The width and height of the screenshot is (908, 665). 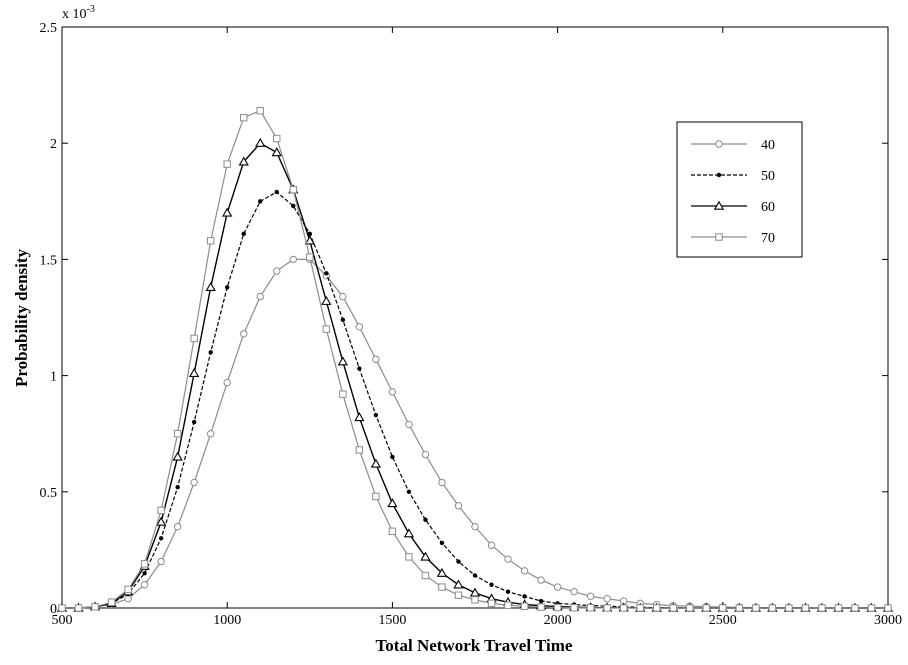 What do you see at coordinates (723, 620) in the screenshot?
I see `x-tick-label: 2500` at bounding box center [723, 620].